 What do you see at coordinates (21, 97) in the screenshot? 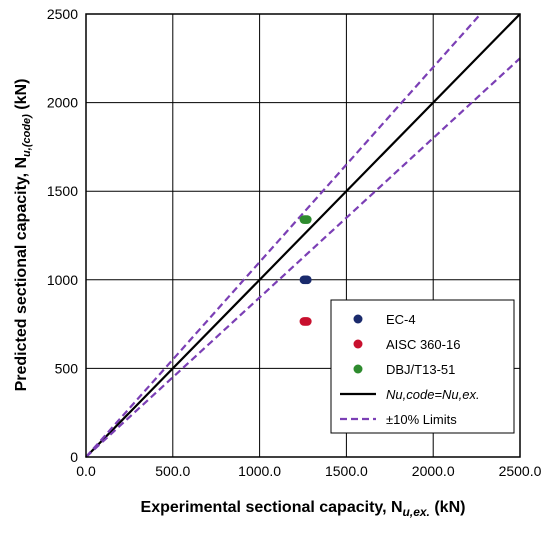
I see `y-axis-title-unit: (kN)` at bounding box center [21, 97].